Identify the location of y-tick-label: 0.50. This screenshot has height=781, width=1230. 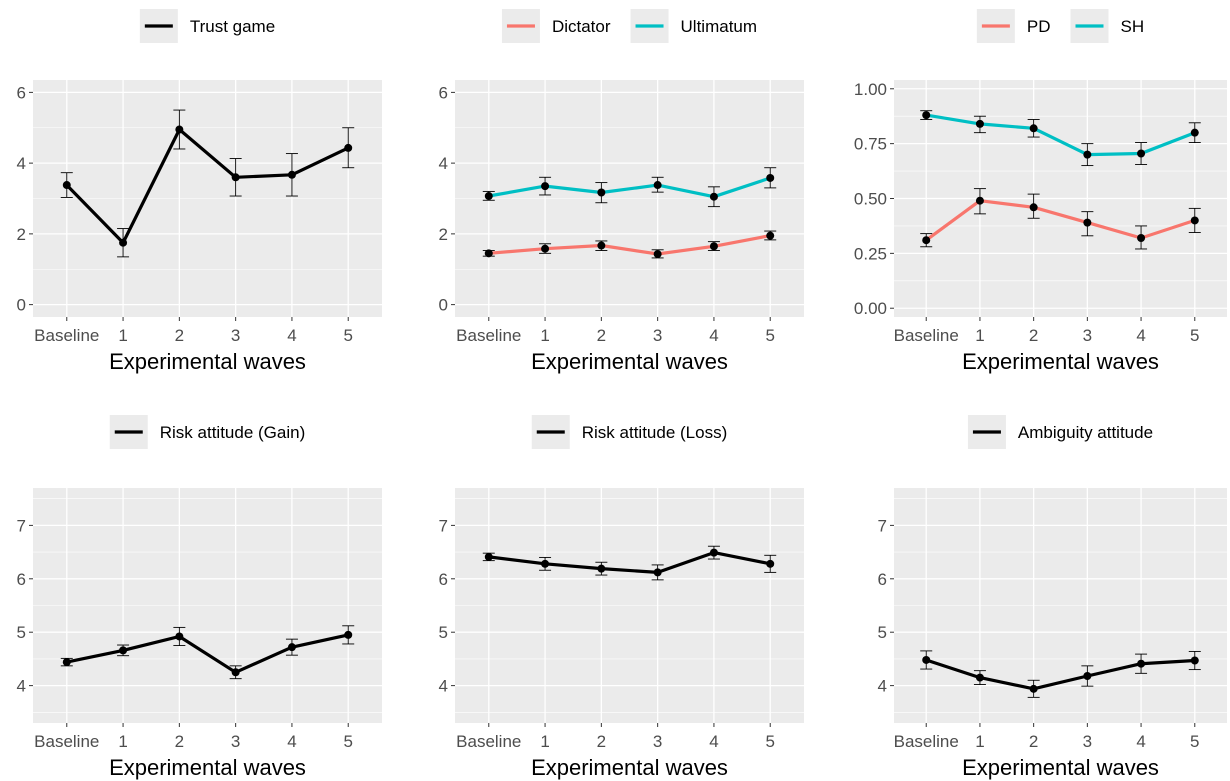
(870, 199).